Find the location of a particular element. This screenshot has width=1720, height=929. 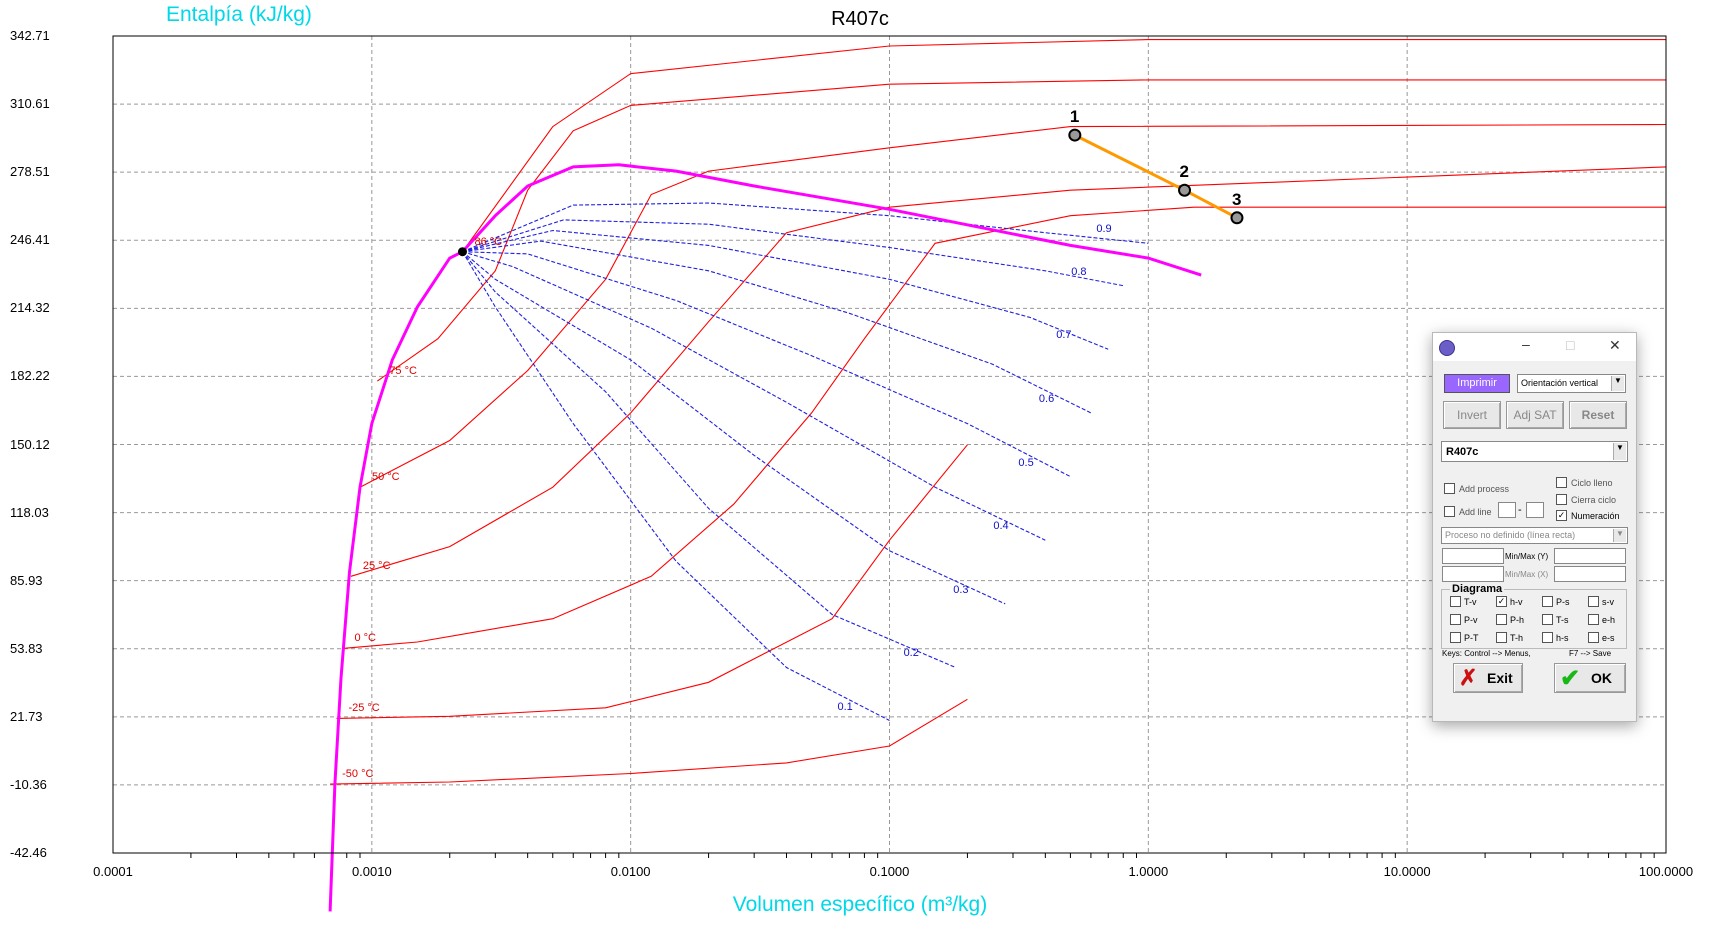

line-from-input is located at coordinates (1507, 510).